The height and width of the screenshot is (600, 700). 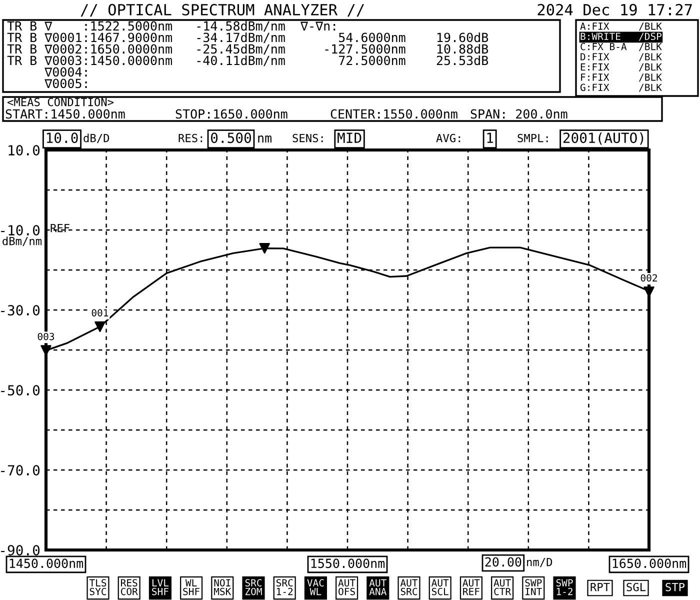 I want to click on text: AUT SCL, so click(x=440, y=587).